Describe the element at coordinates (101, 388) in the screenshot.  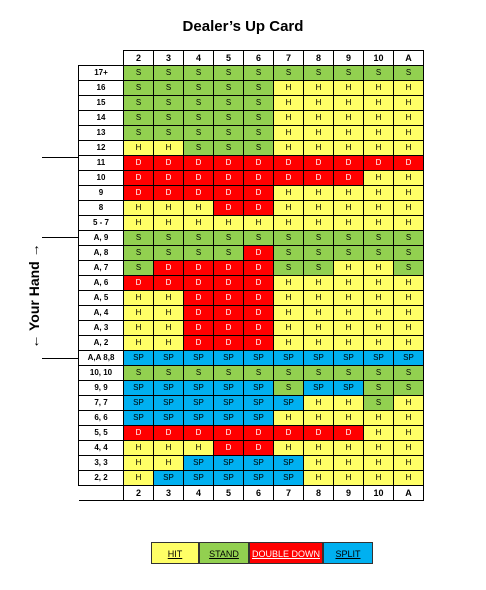
I see `player-hand-label: 9, 9` at that location.